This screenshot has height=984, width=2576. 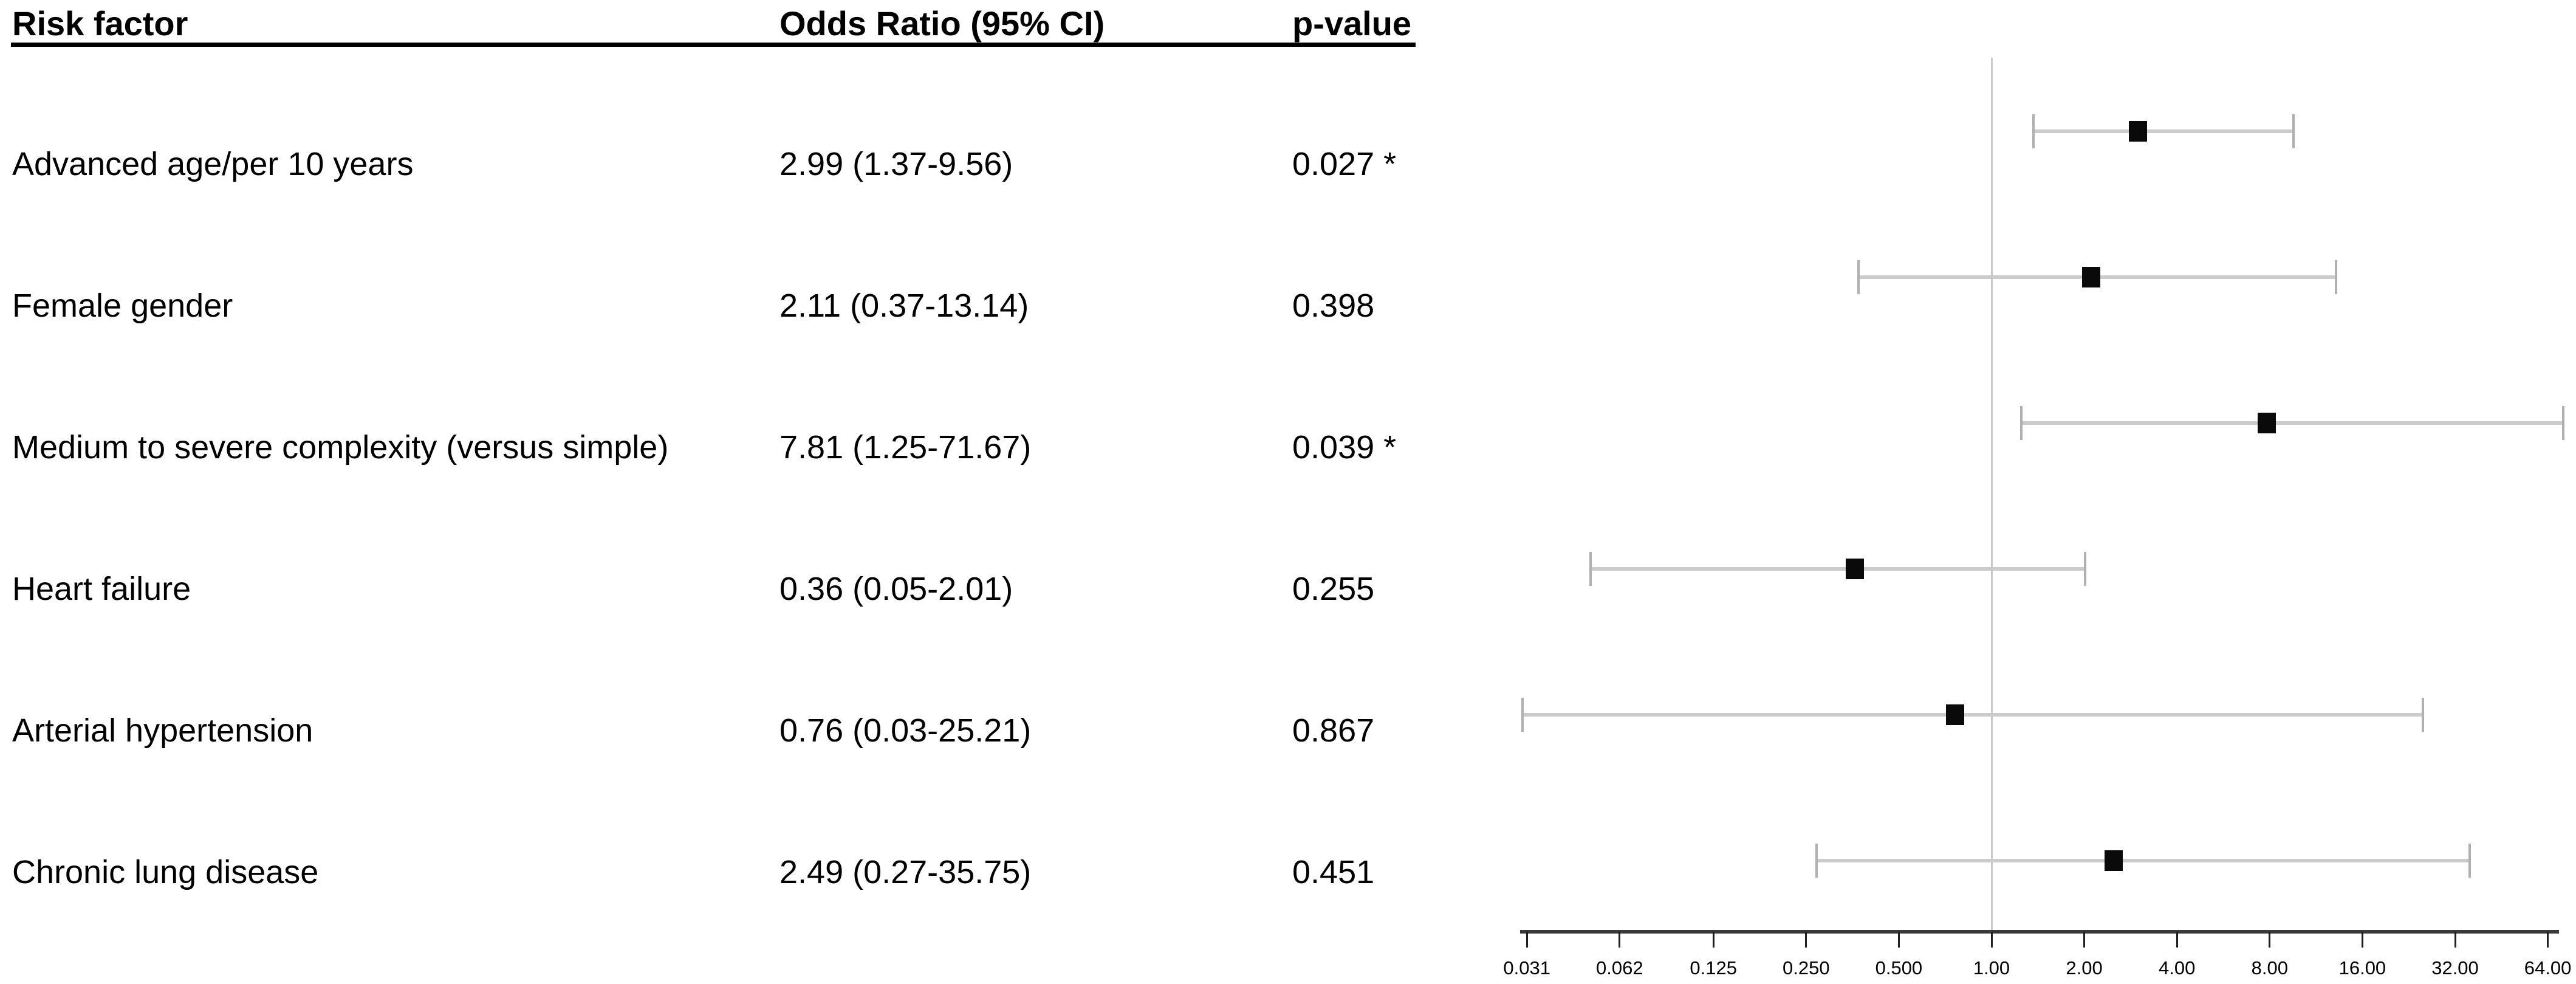 What do you see at coordinates (1619, 968) in the screenshot?
I see `axis-tick-label: 0.062` at bounding box center [1619, 968].